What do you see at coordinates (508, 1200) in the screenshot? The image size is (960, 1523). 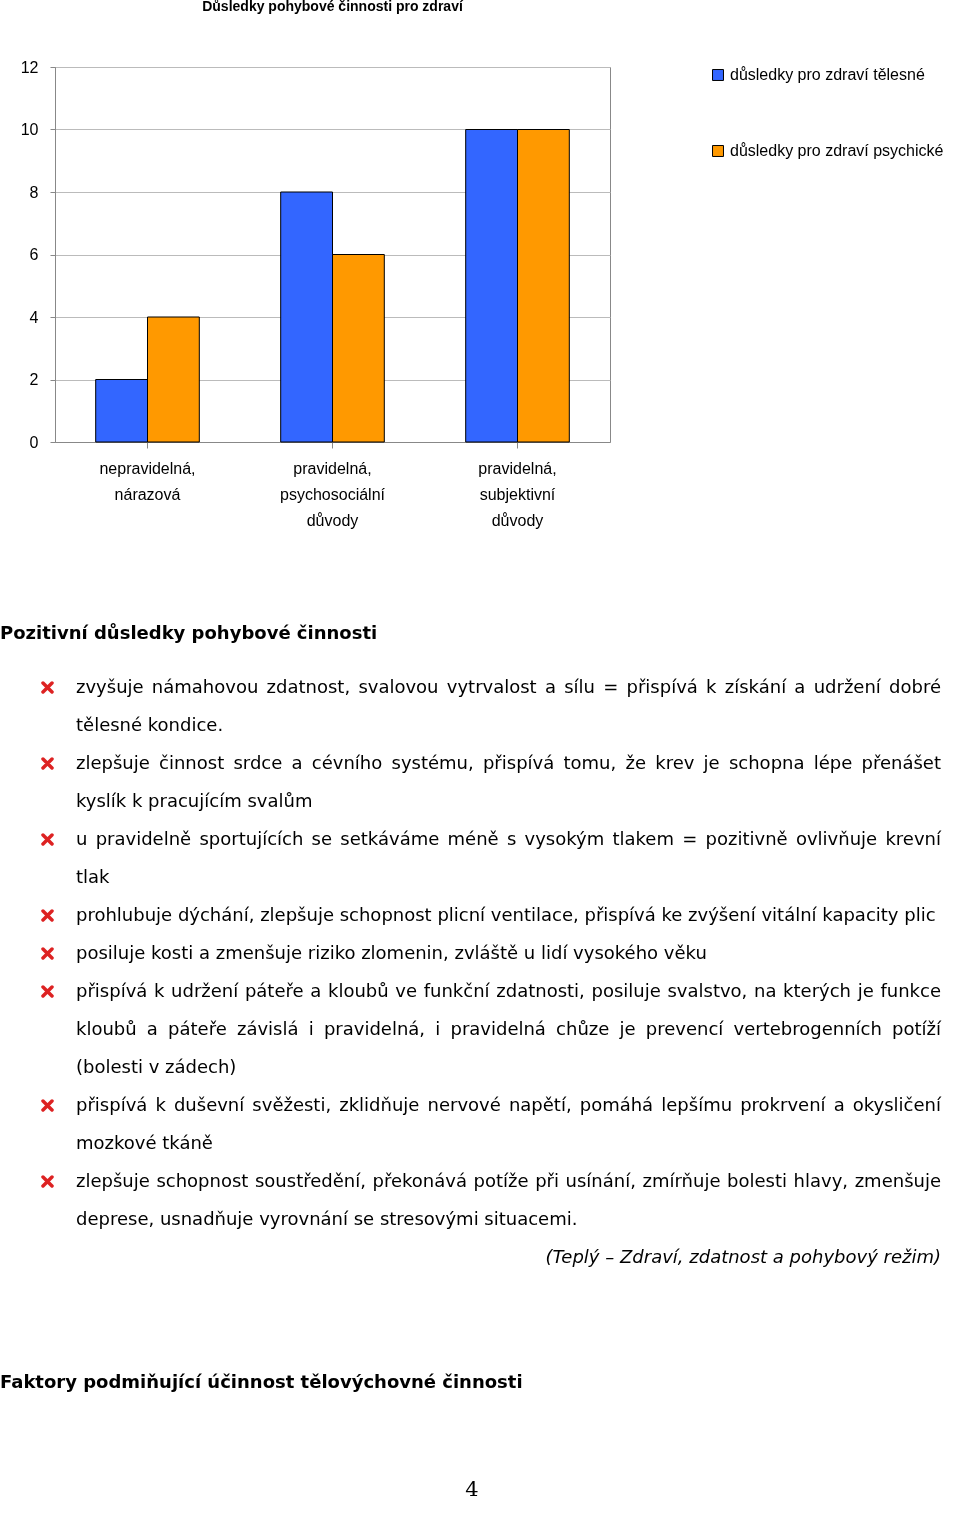 I see `text: zlepšuje schopnost soustředění, překonává potíže při usínání, zmírňuje bolesti hlavy, zmenšuje deprese, usnadňuje vyrovnání se stresovými situacemi.` at bounding box center [508, 1200].